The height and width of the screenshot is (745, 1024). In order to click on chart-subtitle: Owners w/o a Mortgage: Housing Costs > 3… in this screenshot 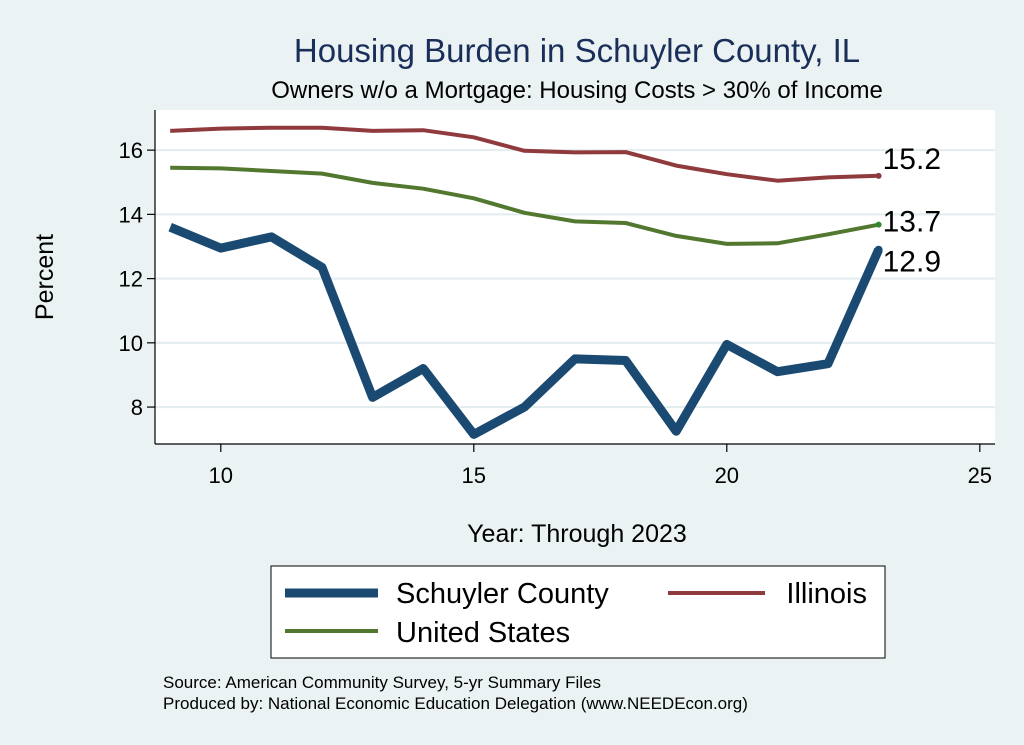, I will do `click(577, 90)`.